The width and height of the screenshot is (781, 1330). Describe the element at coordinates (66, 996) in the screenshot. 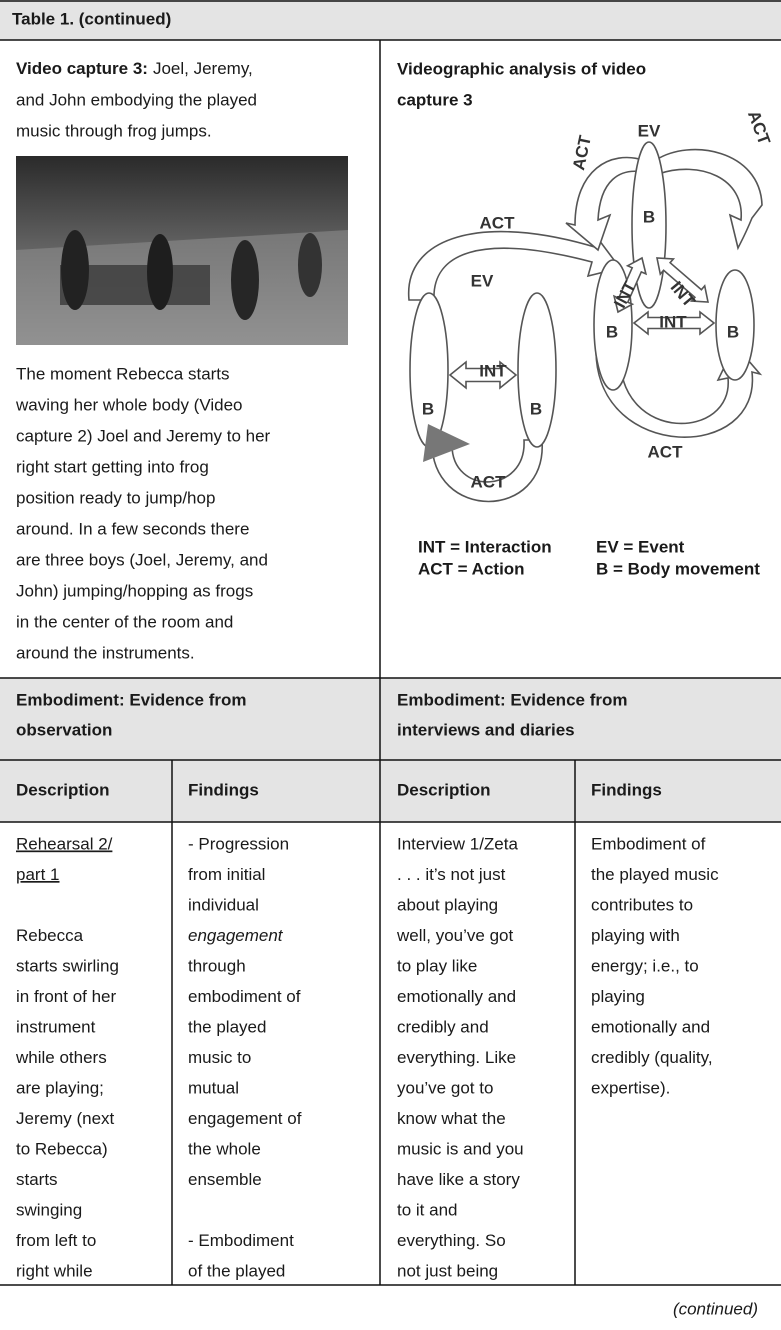

I see `cell-line: in front of her` at that location.